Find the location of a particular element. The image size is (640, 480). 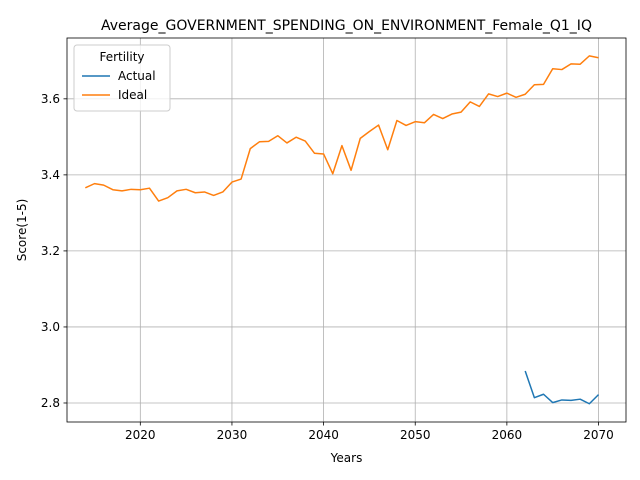

x-tick-label: 2060 is located at coordinates (507, 435).